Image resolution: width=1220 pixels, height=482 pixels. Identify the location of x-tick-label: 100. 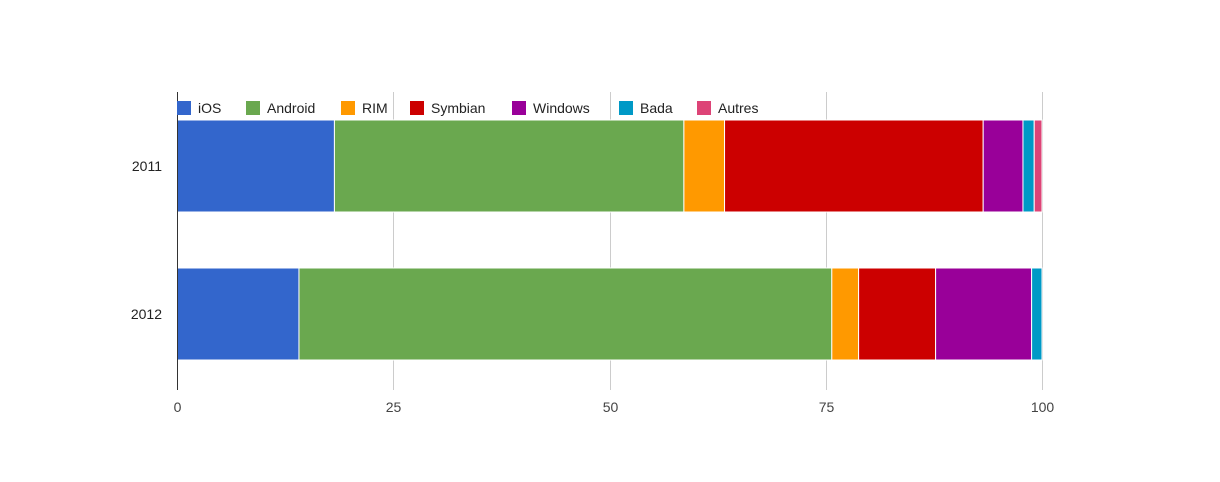
(1043, 407).